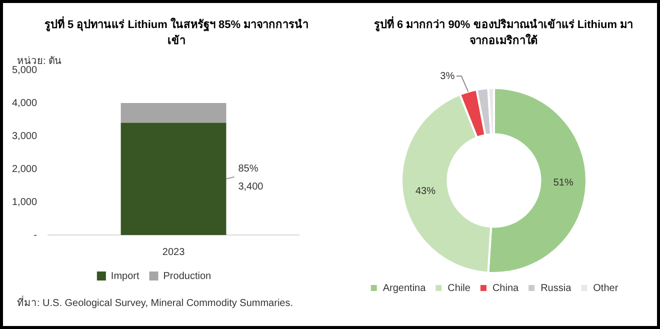  What do you see at coordinates (563, 182) in the screenshot?
I see `data-label: 51%` at bounding box center [563, 182].